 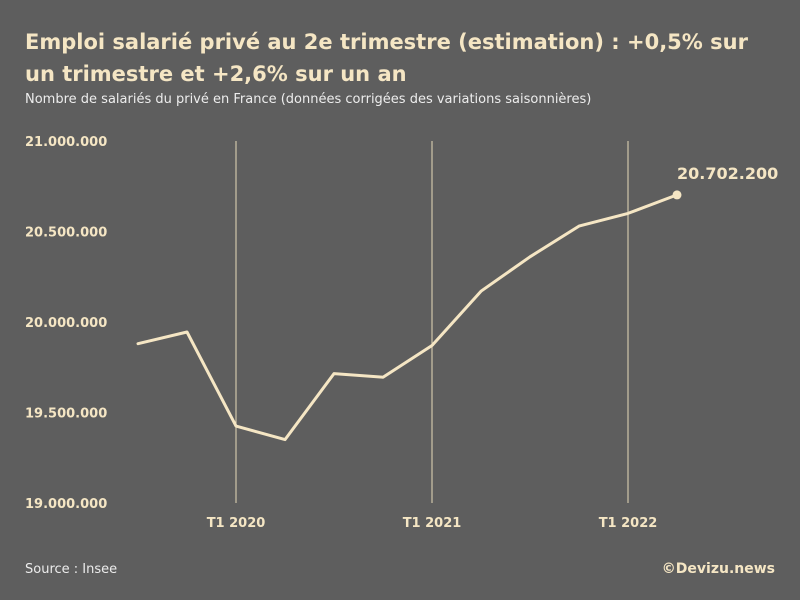 I want to click on credit-logo: ©Devizu.news, so click(x=718, y=569).